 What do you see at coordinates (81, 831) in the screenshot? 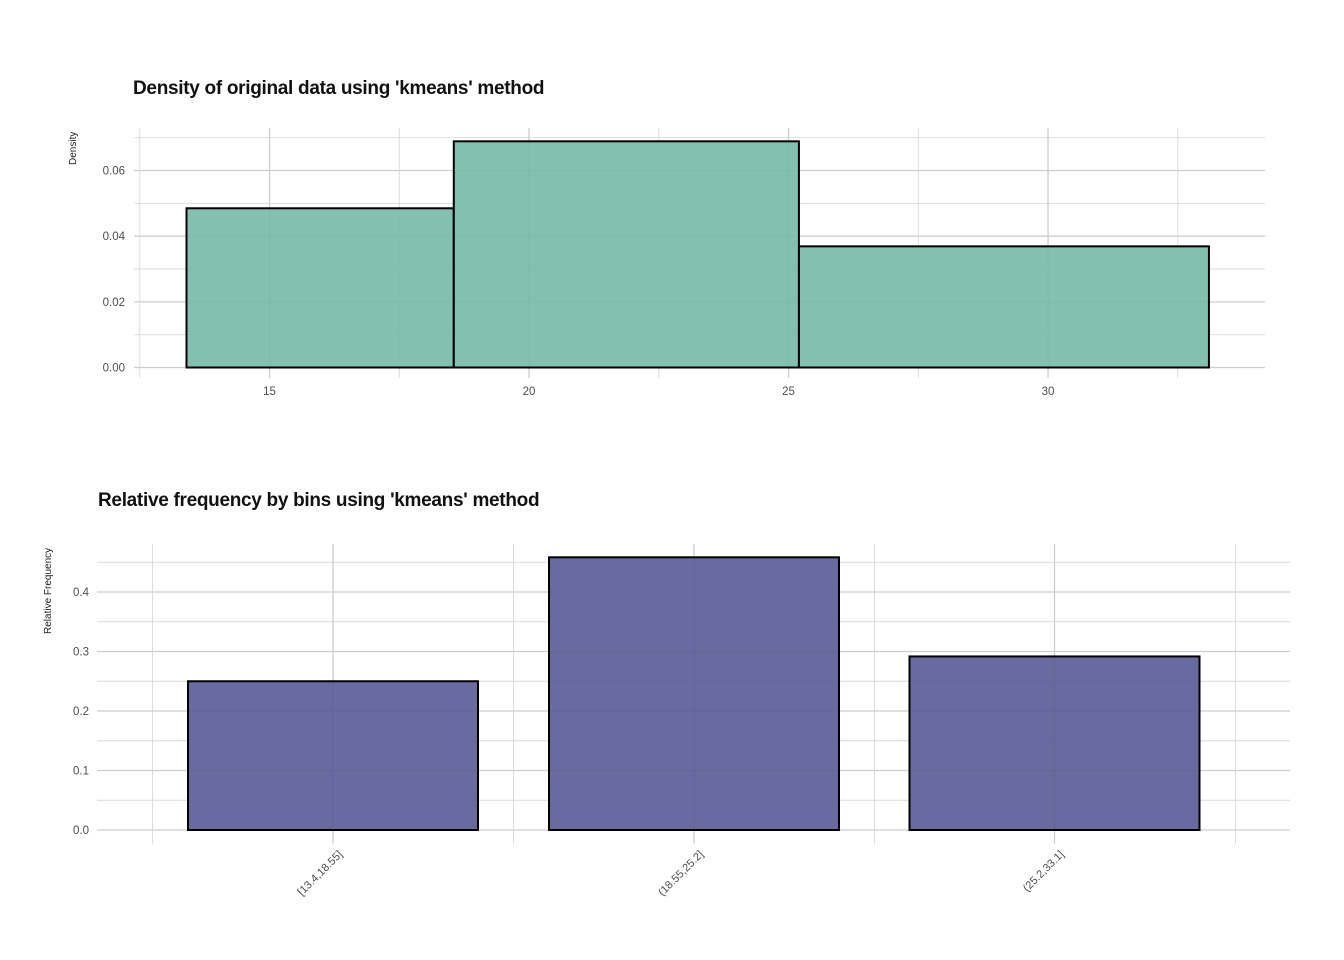
I see `y-axis-tick-label: 0.0` at bounding box center [81, 831].